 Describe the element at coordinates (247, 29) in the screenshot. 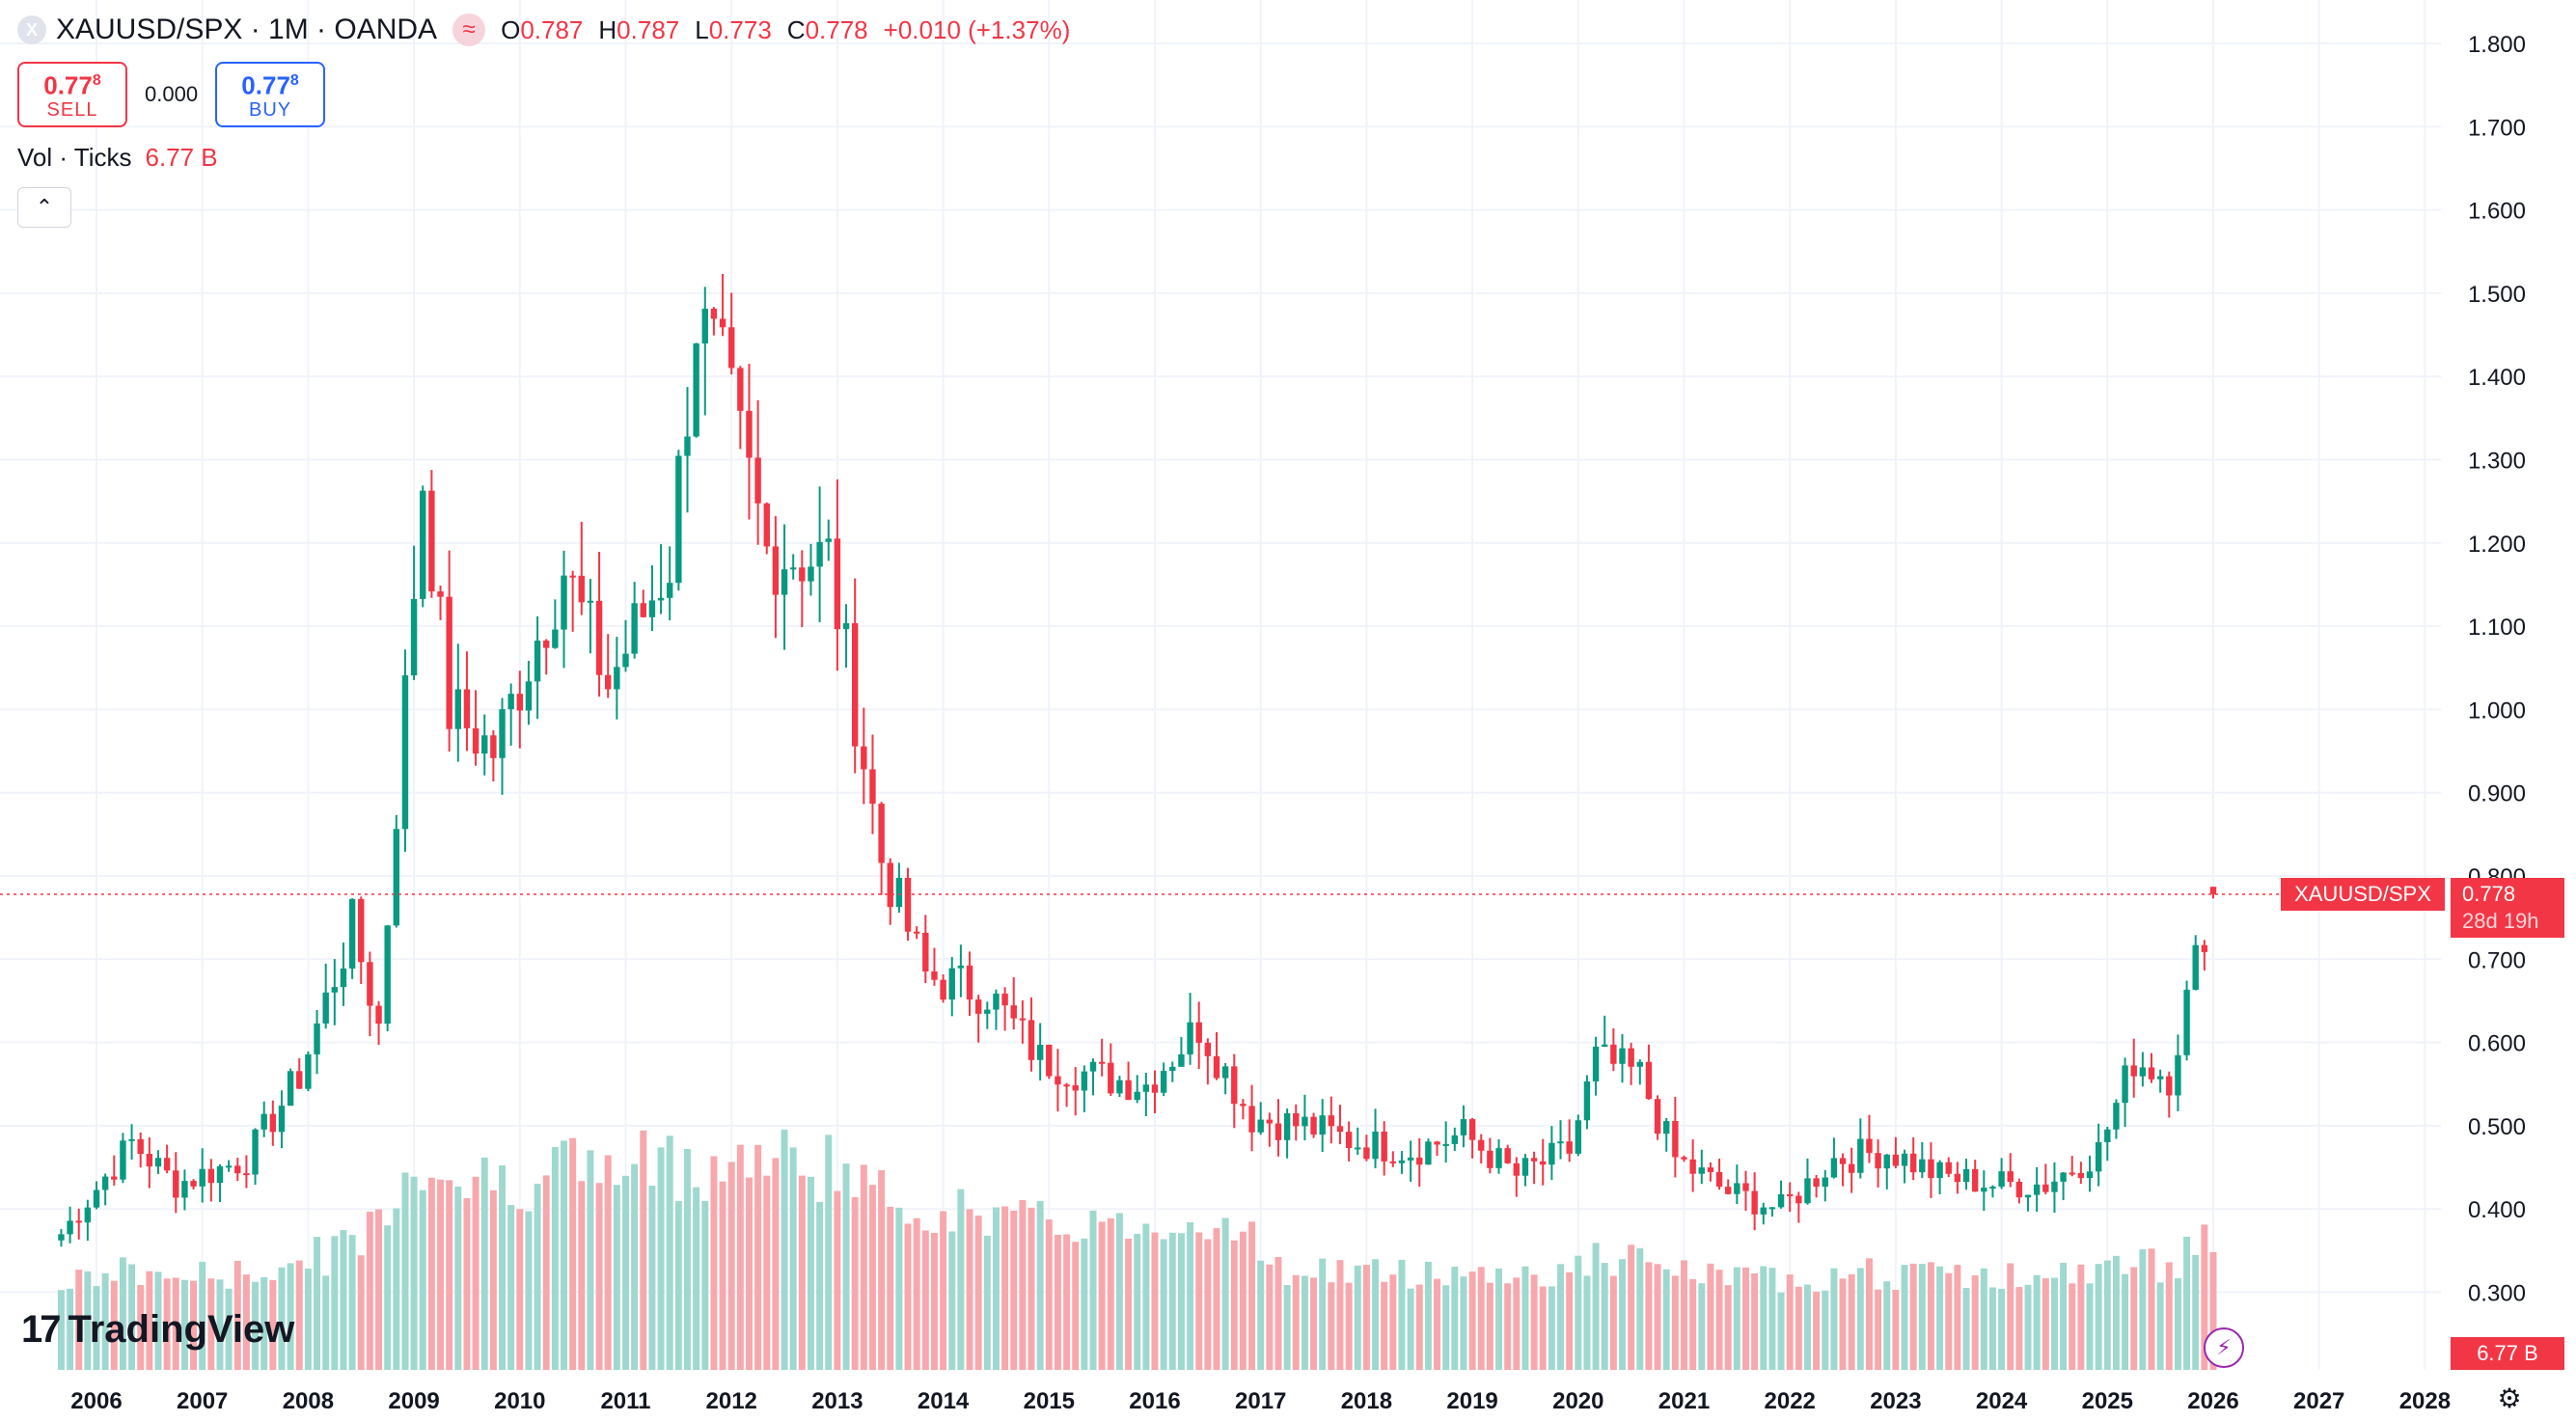

I see `symbol-title: XAUUSD/SPX · 1M · OANDA` at that location.